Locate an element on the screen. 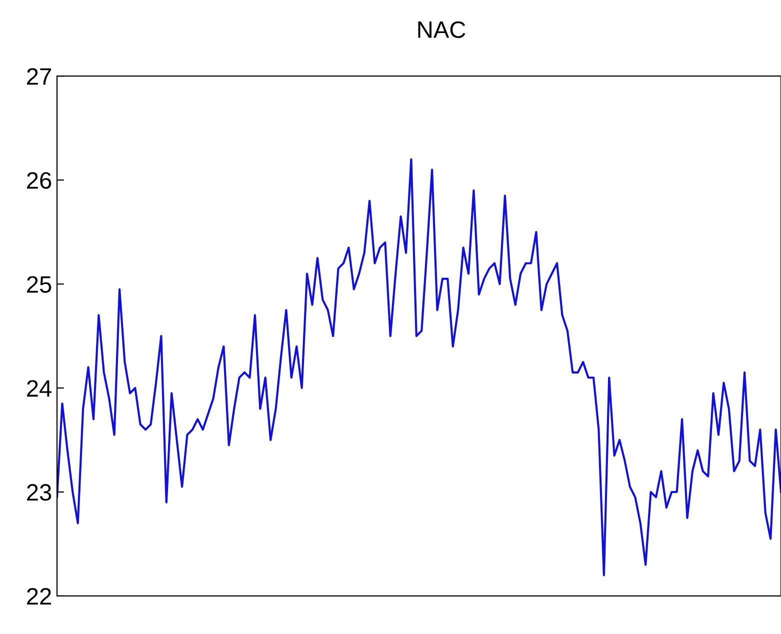 Image resolution: width=781 pixels, height=634 pixels. y-tick-label: 23 is located at coordinates (39, 492).